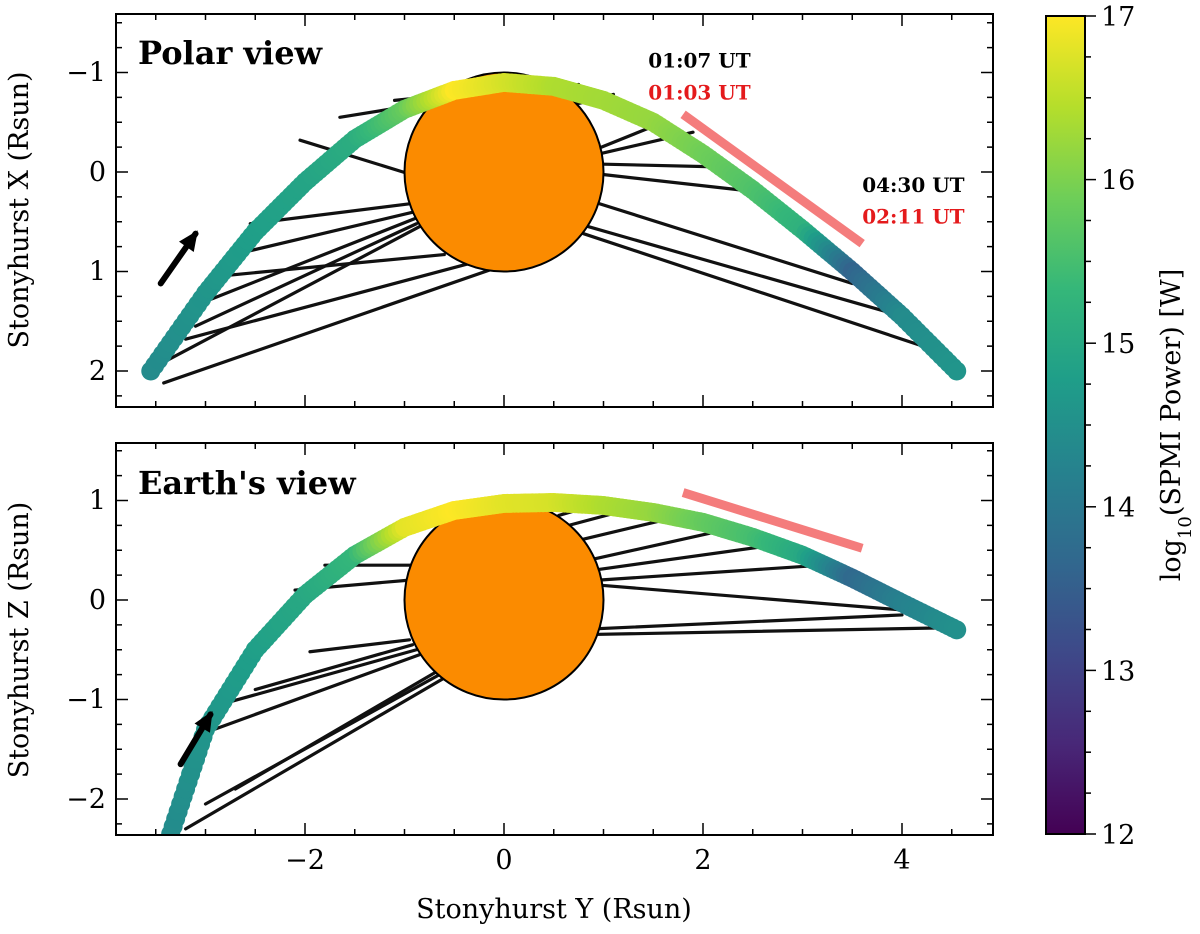 Image resolution: width=1200 pixels, height=934 pixels. Describe the element at coordinates (699, 92) in the screenshot. I see `polar-view-annotation: 01:03 UT` at that location.